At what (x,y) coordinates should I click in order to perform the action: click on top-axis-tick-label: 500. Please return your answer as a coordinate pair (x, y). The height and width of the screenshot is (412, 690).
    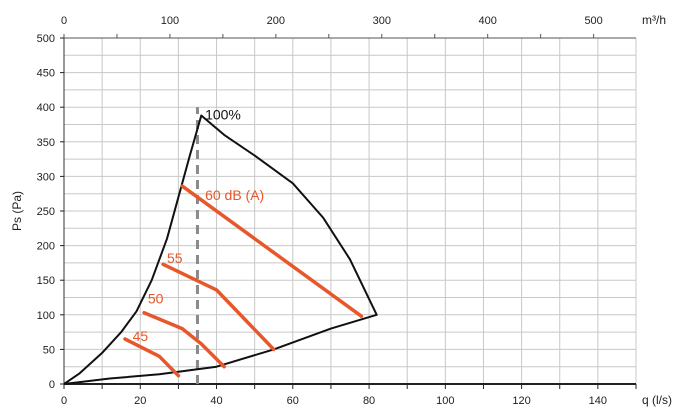
    Looking at the image, I should click on (593, 21).